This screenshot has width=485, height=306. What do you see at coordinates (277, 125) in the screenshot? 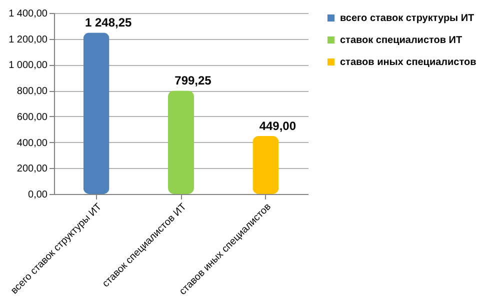
I see `data-label: 449,00` at bounding box center [277, 125].